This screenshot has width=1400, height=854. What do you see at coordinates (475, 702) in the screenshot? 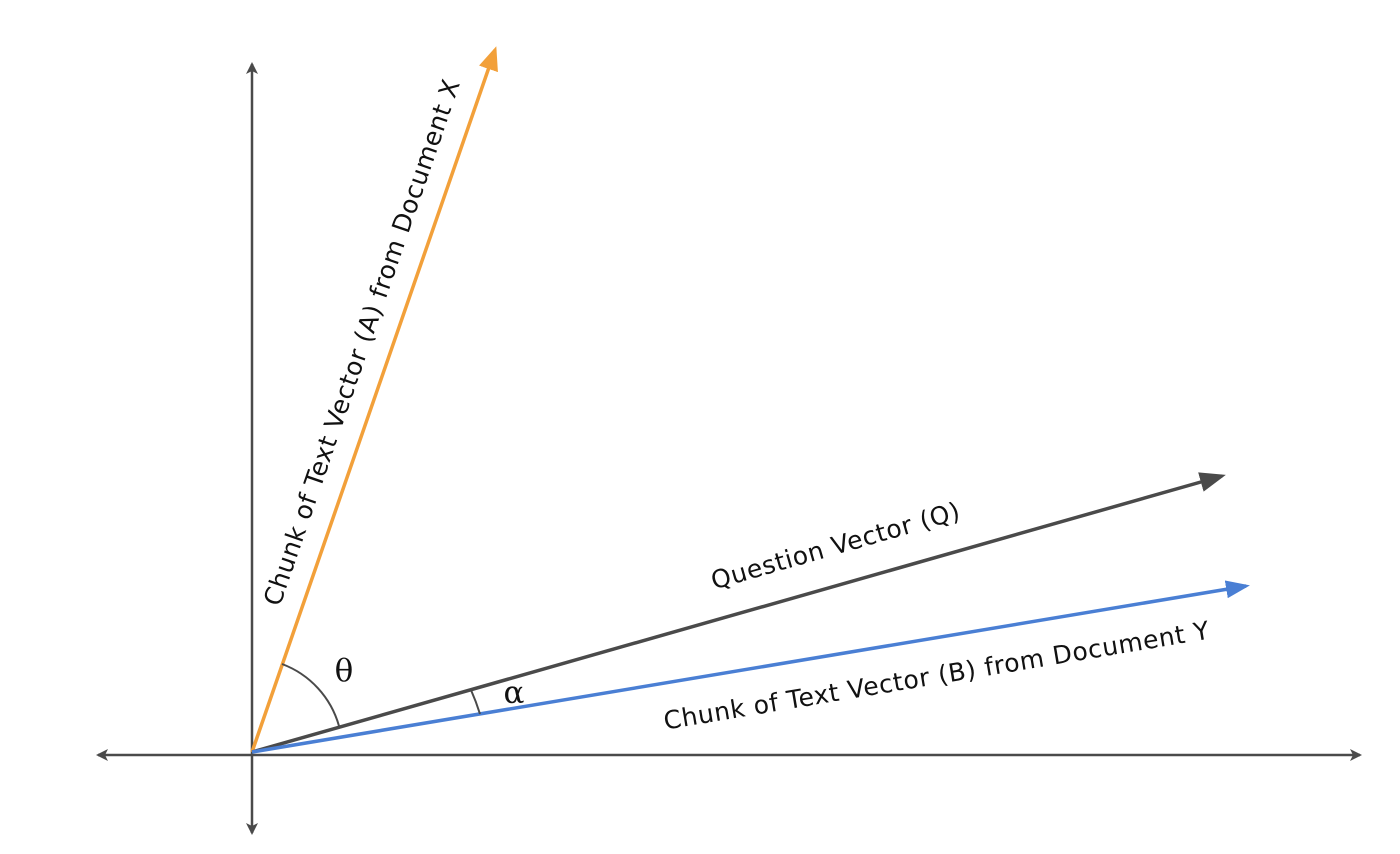
I see `alpha-angle-arc` at bounding box center [475, 702].